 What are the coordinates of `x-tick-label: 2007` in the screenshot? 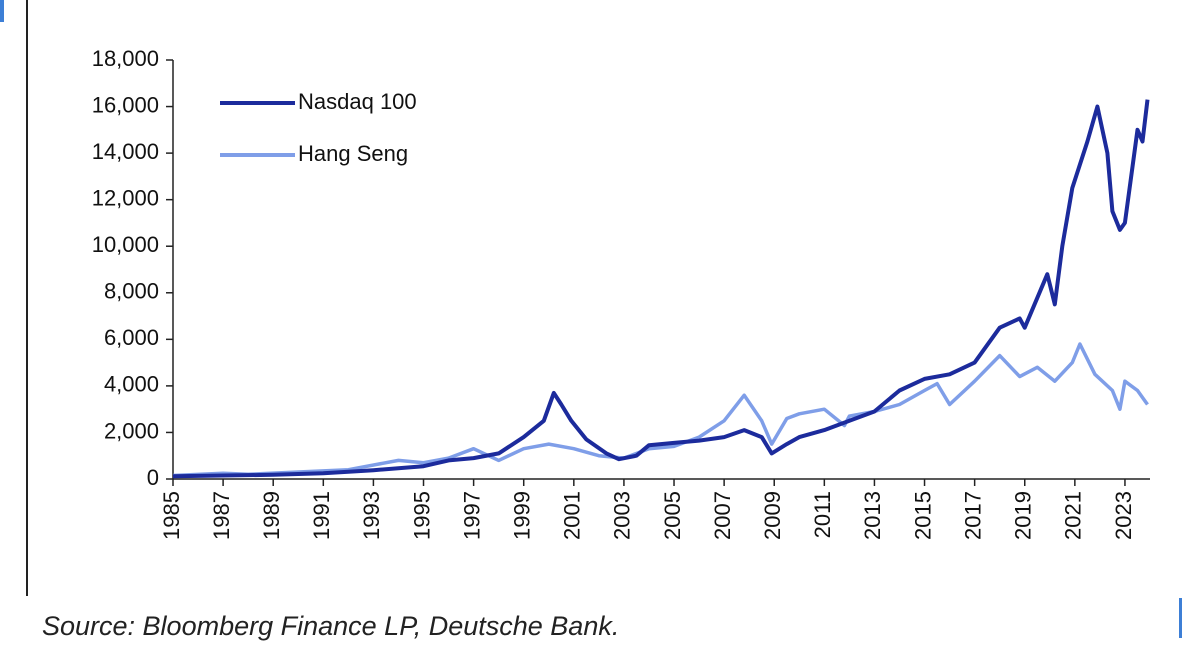 It's located at (722, 515).